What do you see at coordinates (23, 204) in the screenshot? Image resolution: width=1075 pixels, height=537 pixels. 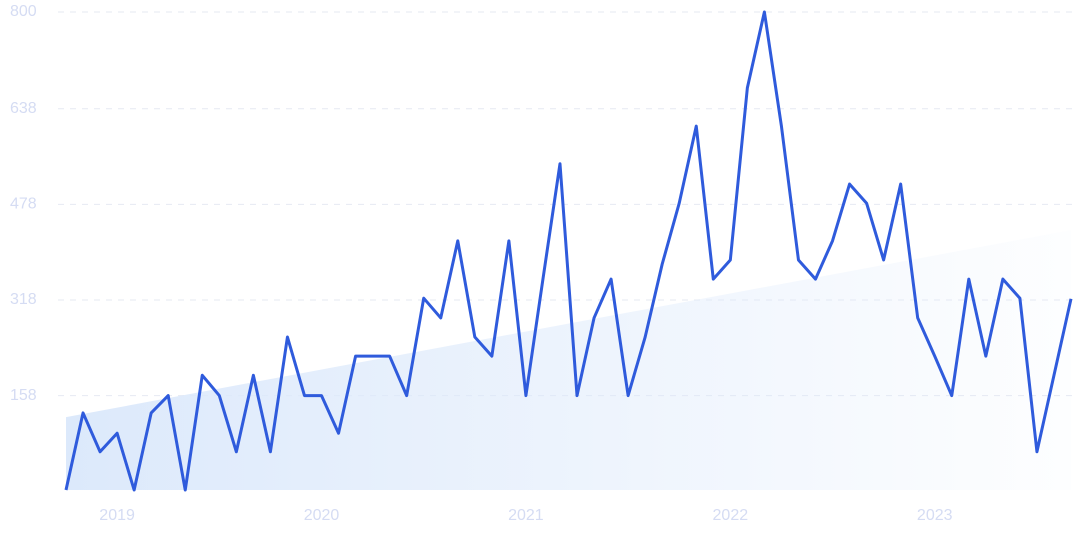 I see `y-tick-label: 478` at bounding box center [23, 204].